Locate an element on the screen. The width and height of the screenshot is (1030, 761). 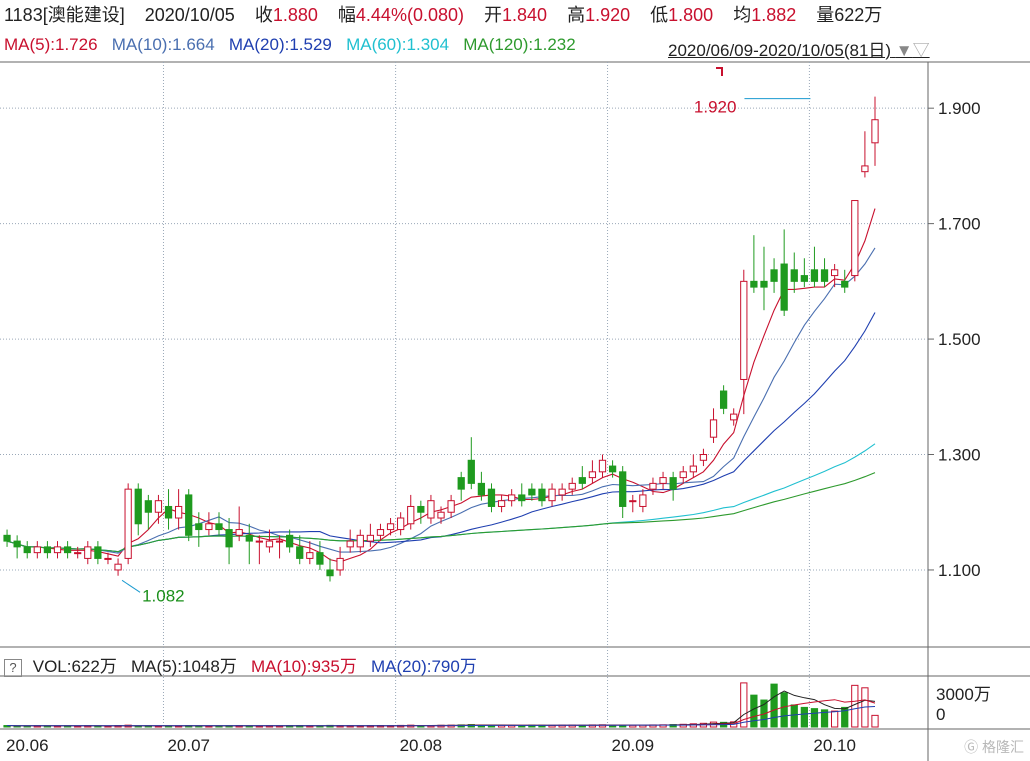
high-label: 高 is located at coordinates (576, 15).